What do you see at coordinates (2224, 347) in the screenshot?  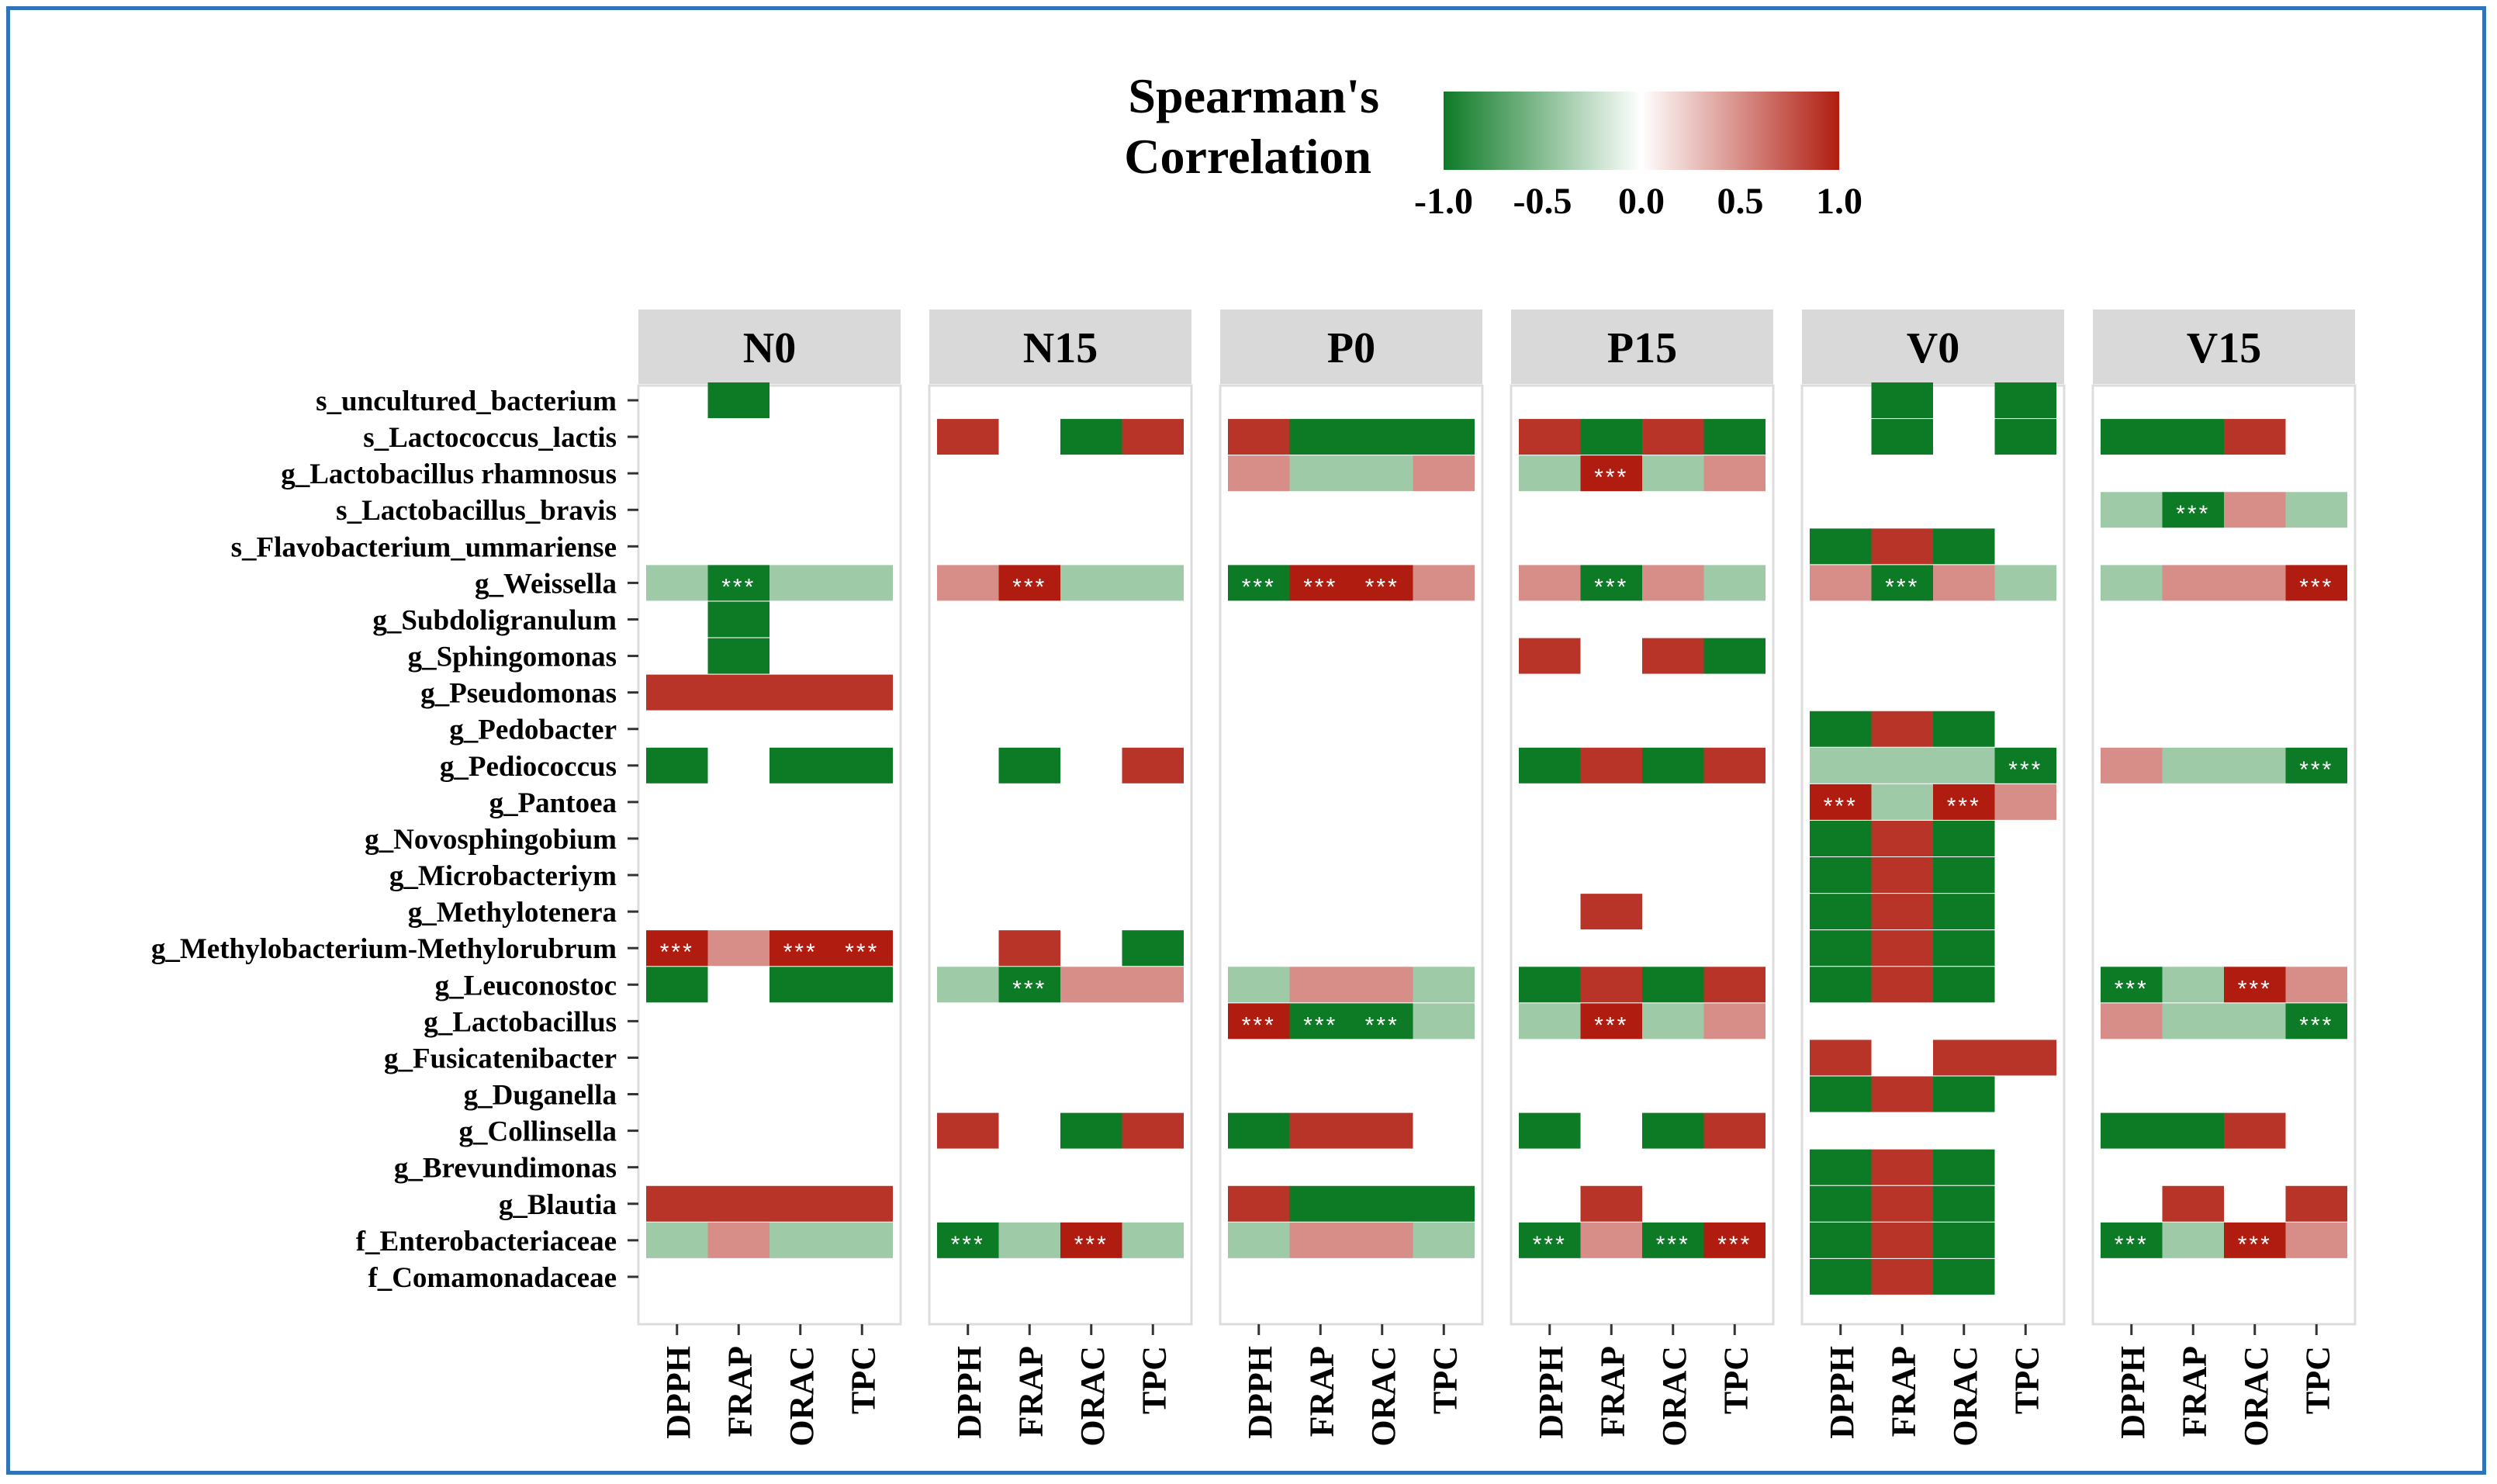 I see `panel-strip` at bounding box center [2224, 347].